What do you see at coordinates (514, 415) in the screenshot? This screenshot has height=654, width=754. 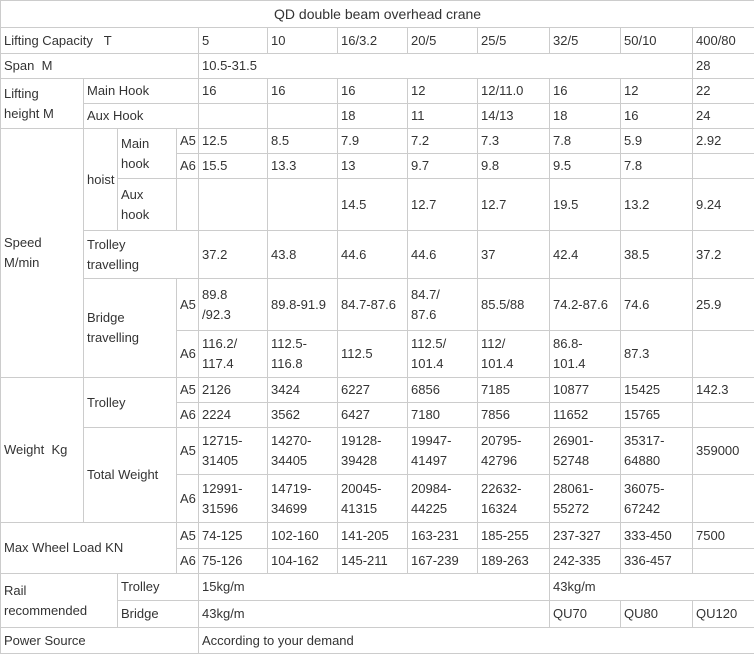 I see `data-cell: 7856` at bounding box center [514, 415].